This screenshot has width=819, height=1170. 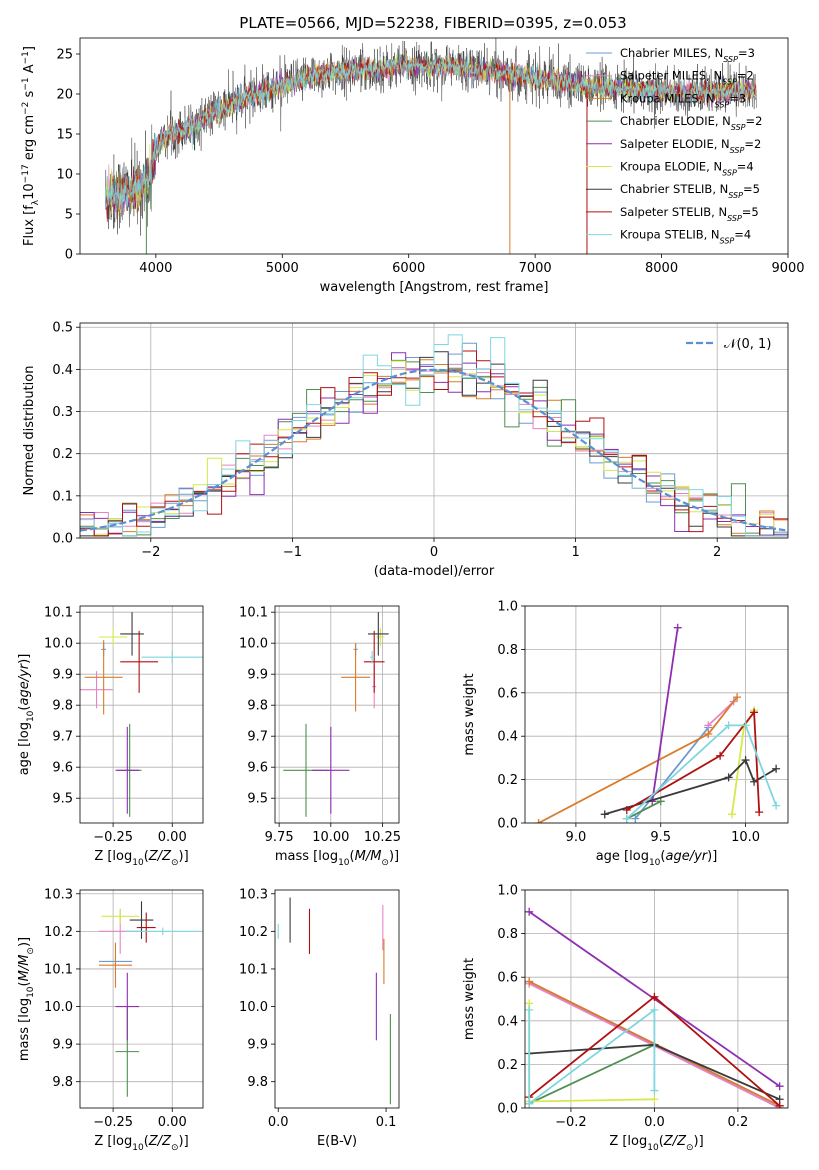 What do you see at coordinates (64, 55) in the screenshot?
I see `tick-label-y: 25` at bounding box center [64, 55].